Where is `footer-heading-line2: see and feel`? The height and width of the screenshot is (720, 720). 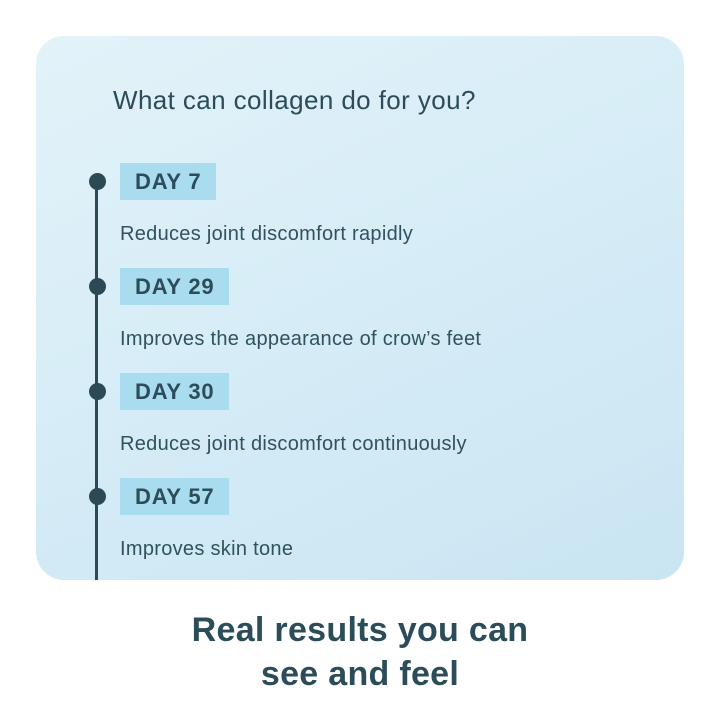 footer-heading-line2: see and feel is located at coordinates (360, 674).